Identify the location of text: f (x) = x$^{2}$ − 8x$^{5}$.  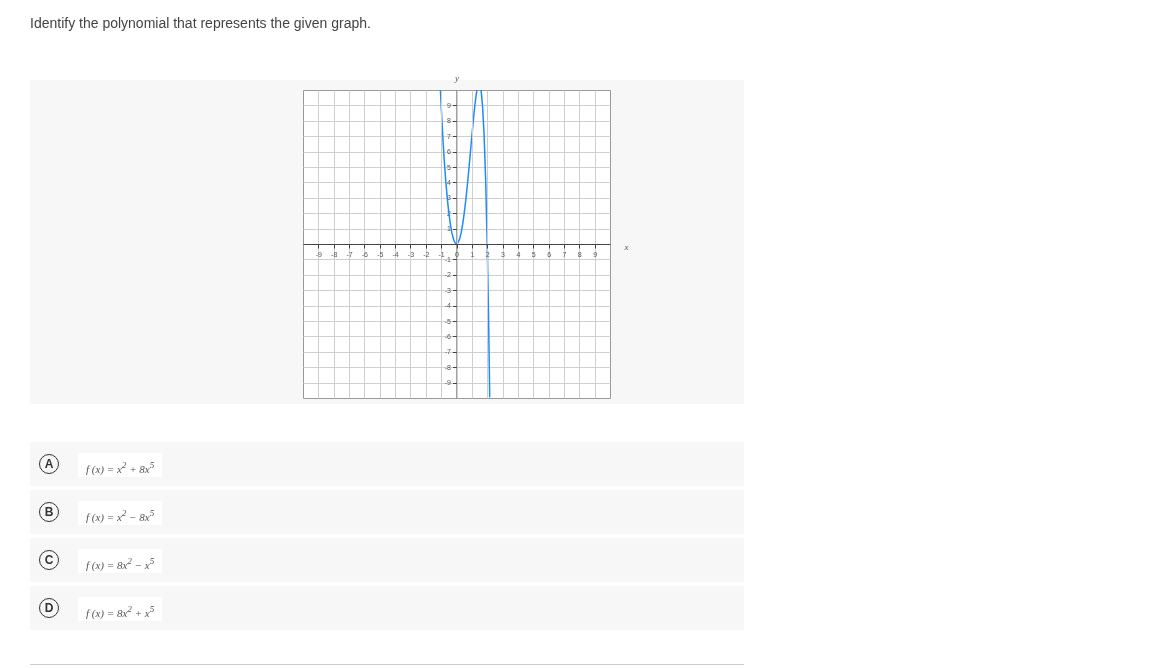
(120, 513).